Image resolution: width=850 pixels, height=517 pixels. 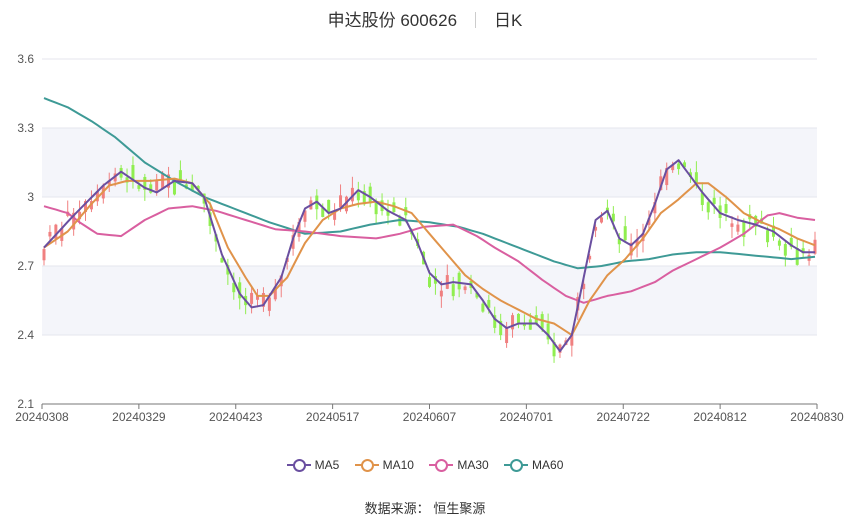 I want to click on legend-circle-icon-ma10, so click(x=367, y=465).